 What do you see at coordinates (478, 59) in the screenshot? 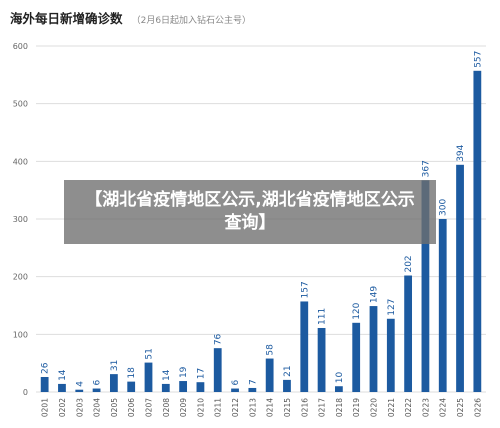
I see `bar-value-label: 557` at bounding box center [478, 59].